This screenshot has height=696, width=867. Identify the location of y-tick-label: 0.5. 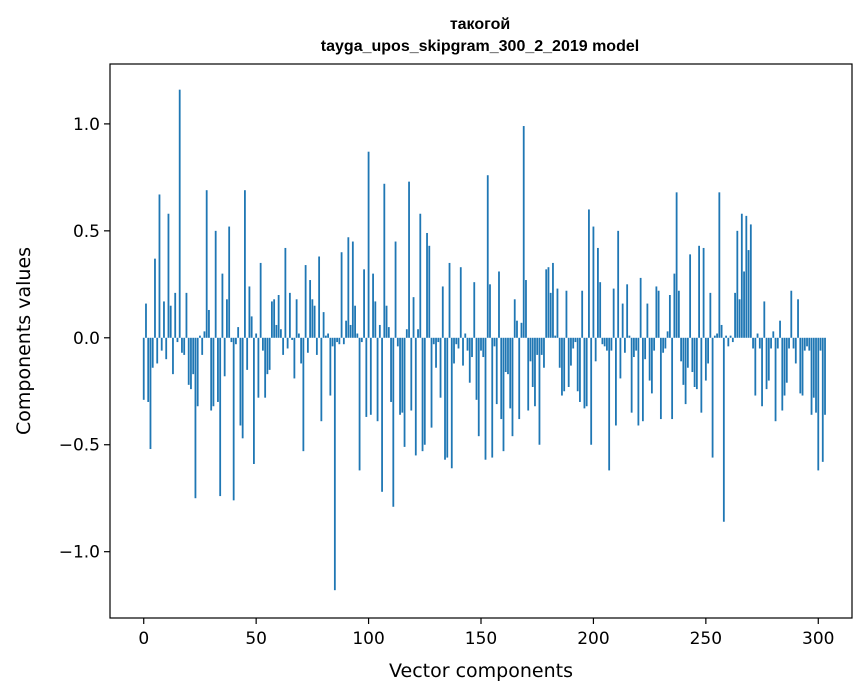
(86, 232).